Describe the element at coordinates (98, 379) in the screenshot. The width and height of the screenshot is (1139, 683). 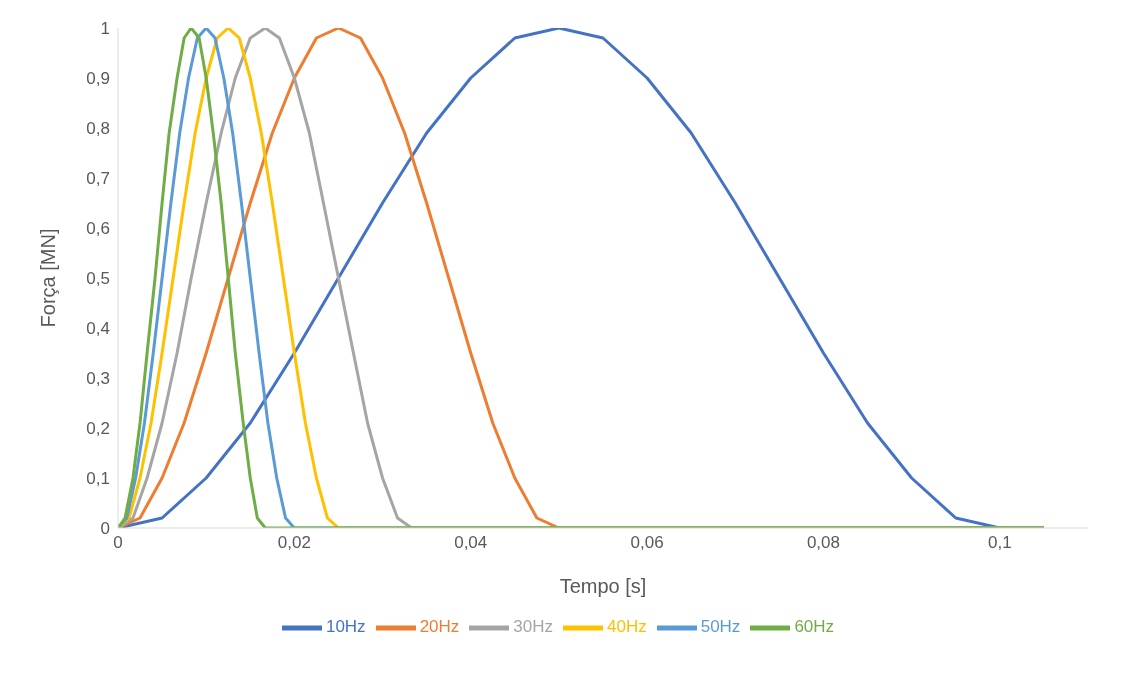
I see `y-tick-label: 0,3` at that location.